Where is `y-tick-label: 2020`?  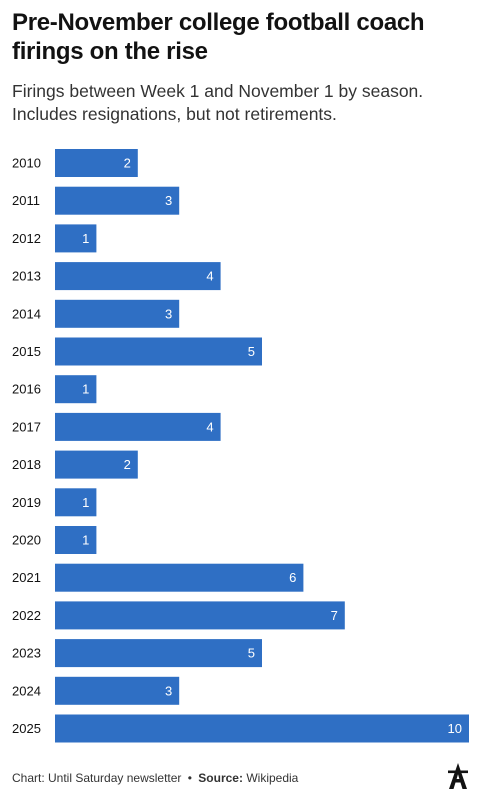
y-tick-label: 2020 is located at coordinates (26, 540).